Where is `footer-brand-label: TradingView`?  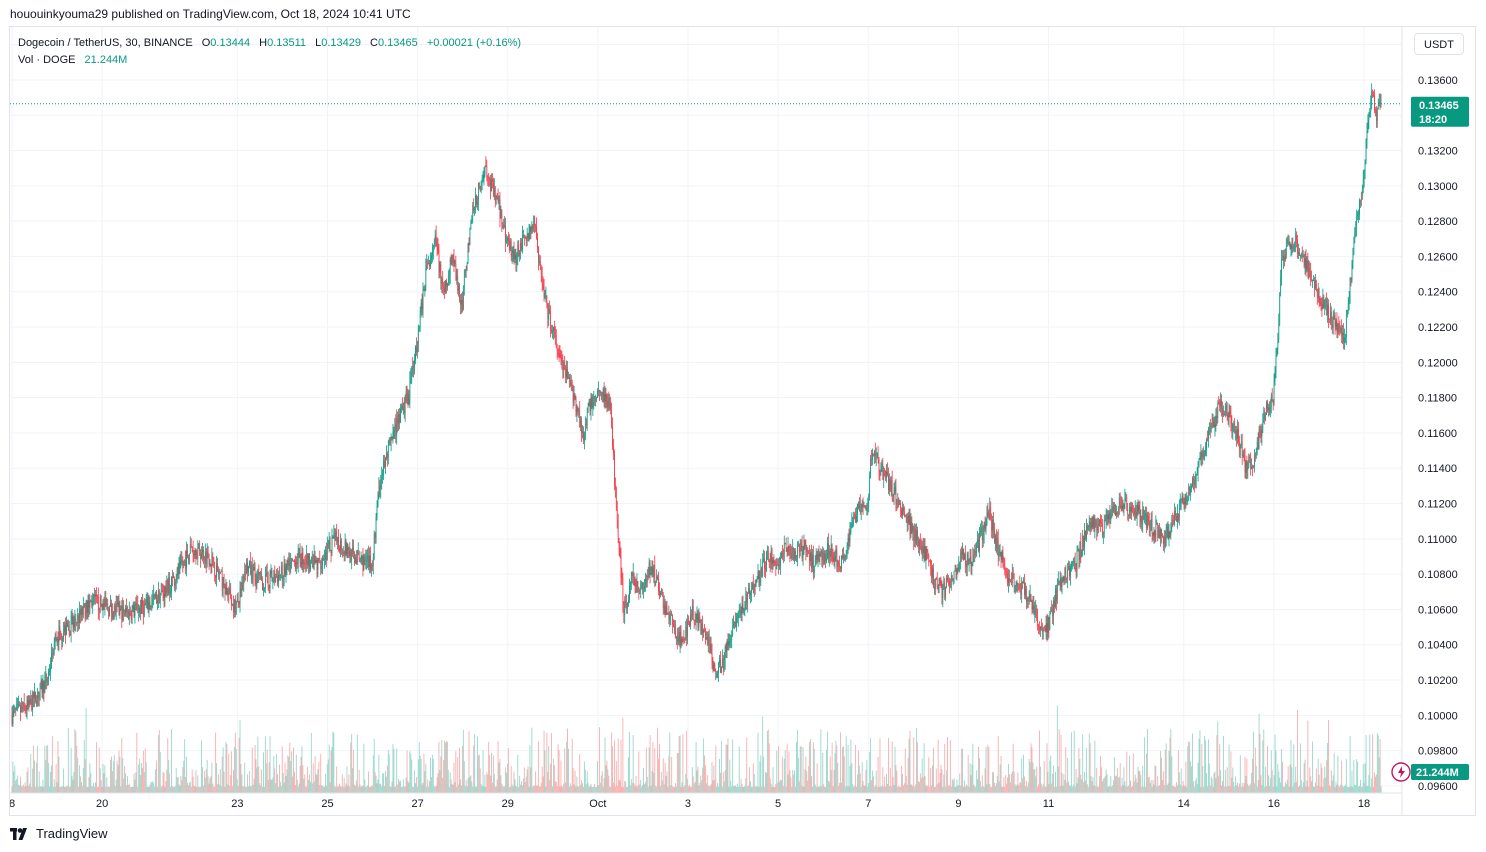 footer-brand-label: TradingView is located at coordinates (72, 833).